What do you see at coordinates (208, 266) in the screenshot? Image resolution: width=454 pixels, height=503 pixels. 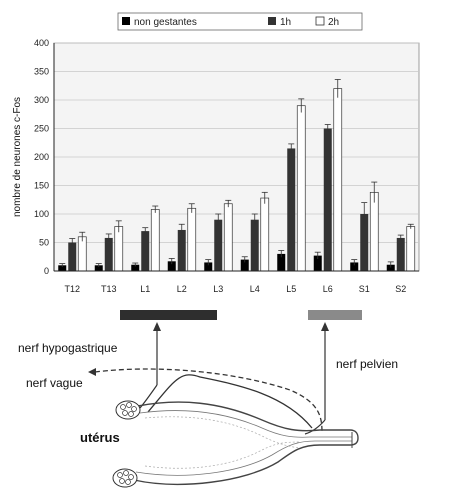 I see `bar-L3-non-gestantes` at bounding box center [208, 266].